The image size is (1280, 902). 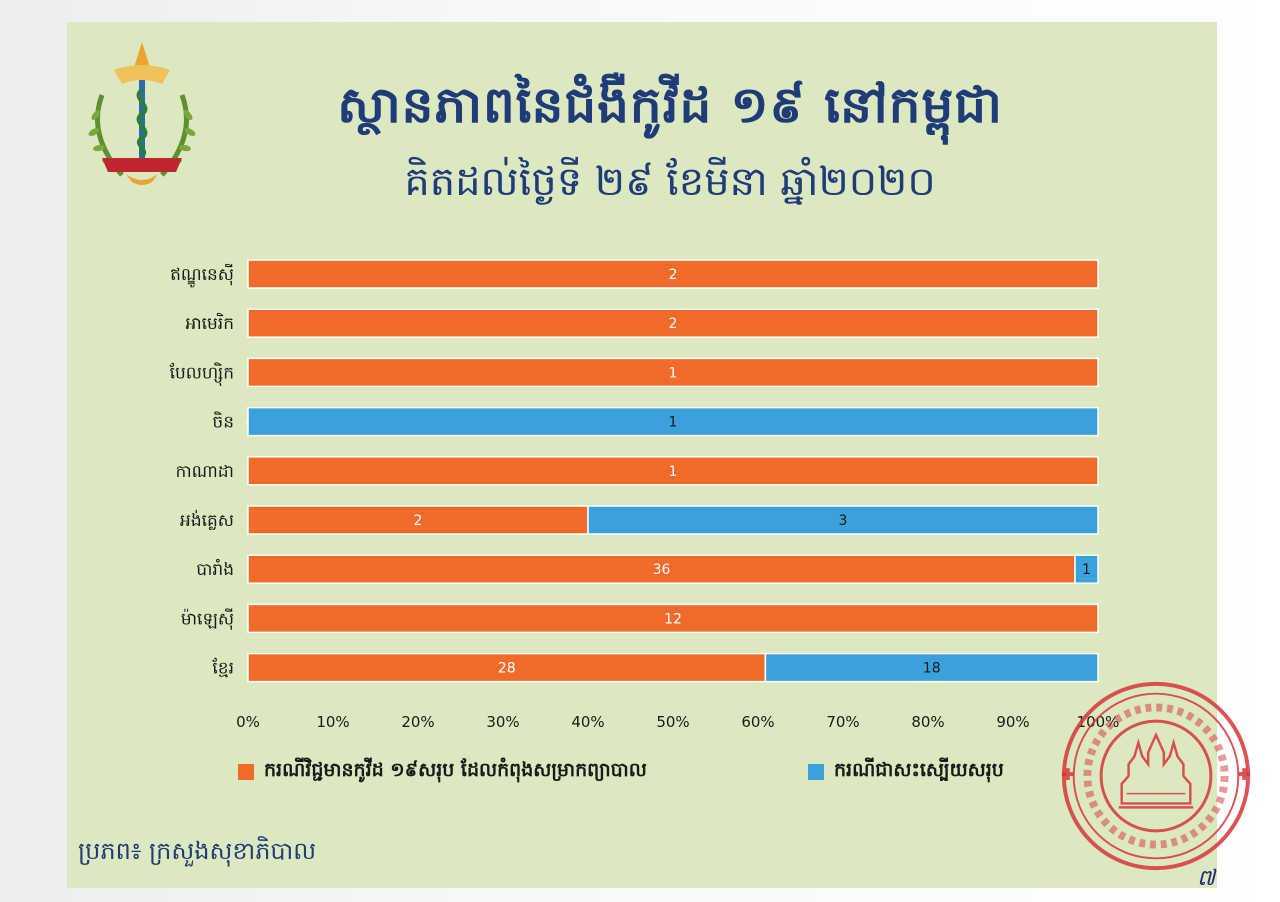 I want to click on ministry-emblem, so click(x=142, y=113).